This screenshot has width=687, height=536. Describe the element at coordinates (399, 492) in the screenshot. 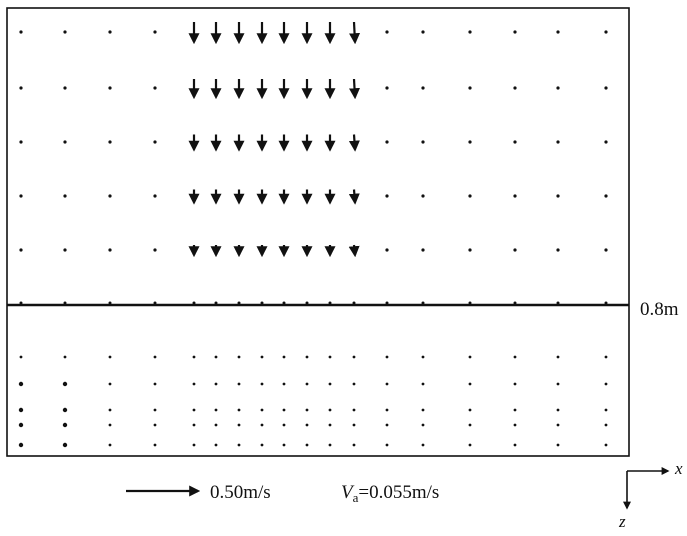

I see `va-value: =0.055m/s` at that location.